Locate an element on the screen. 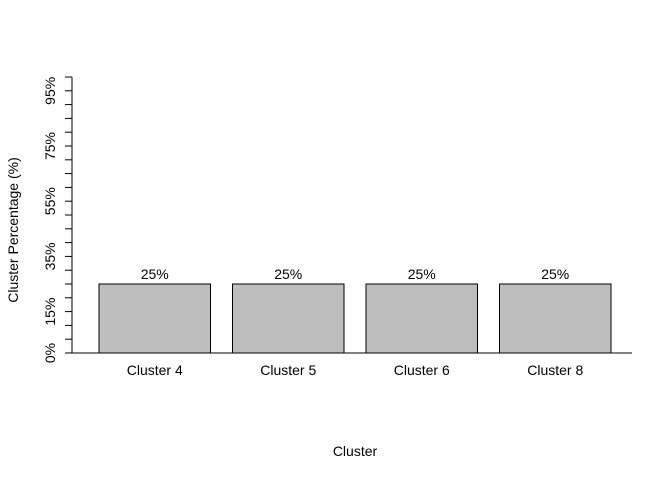 This screenshot has width=672, height=485. y-tick-label: 15% is located at coordinates (50, 312).